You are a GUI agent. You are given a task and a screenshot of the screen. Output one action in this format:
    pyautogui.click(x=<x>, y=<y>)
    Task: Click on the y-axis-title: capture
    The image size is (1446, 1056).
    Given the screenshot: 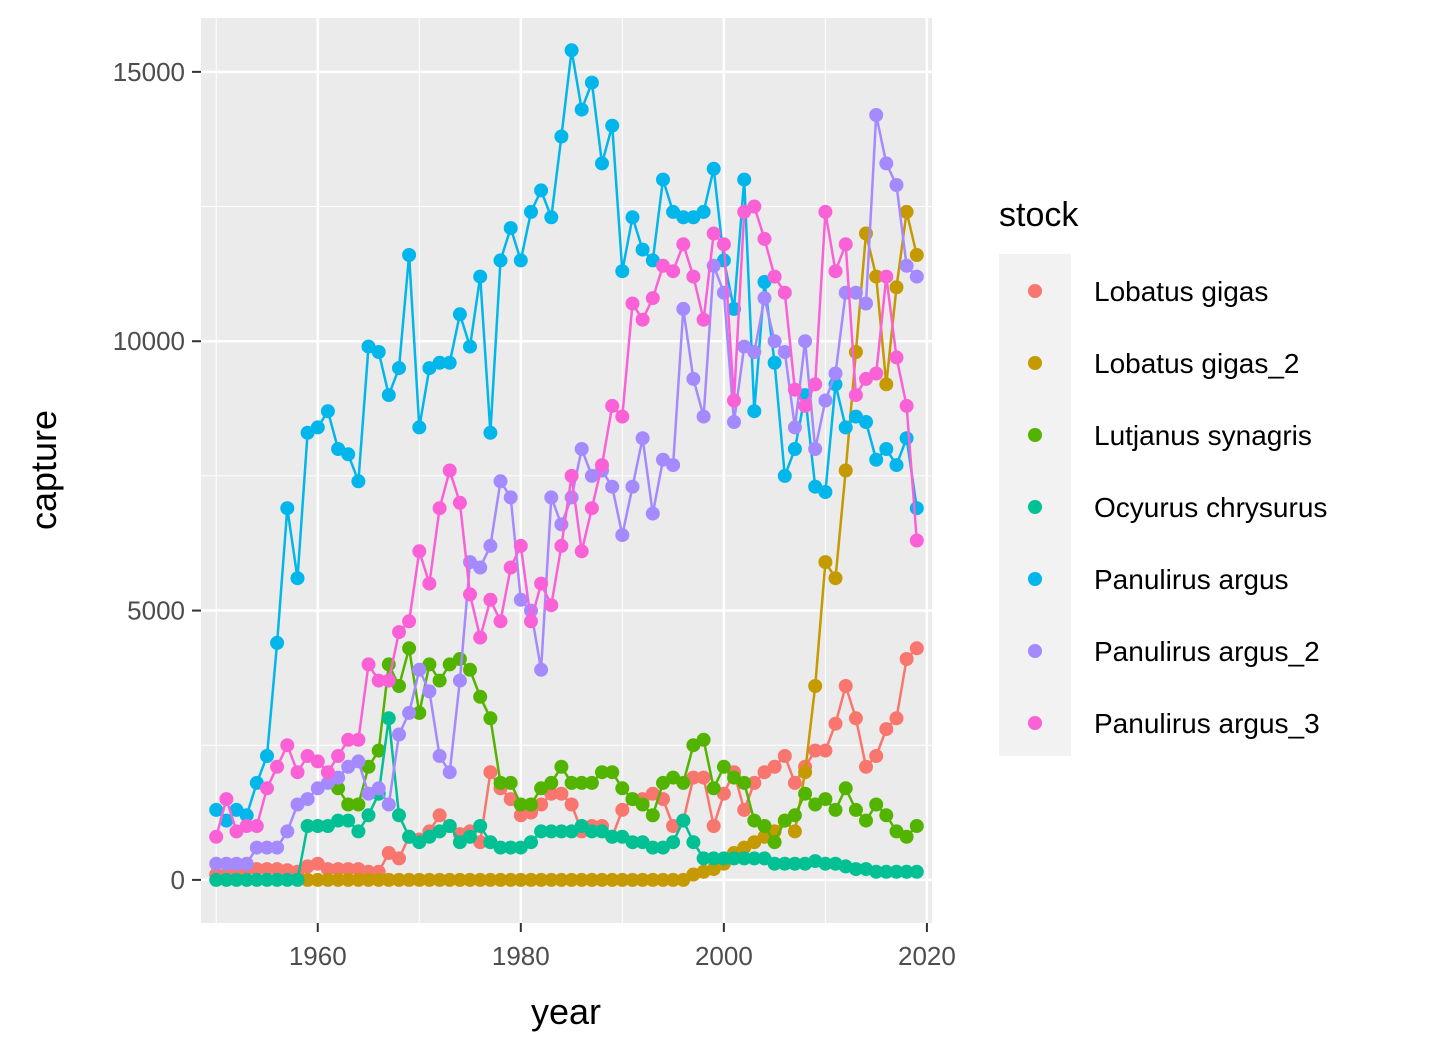 What is the action you would take?
    pyautogui.click(x=43, y=470)
    